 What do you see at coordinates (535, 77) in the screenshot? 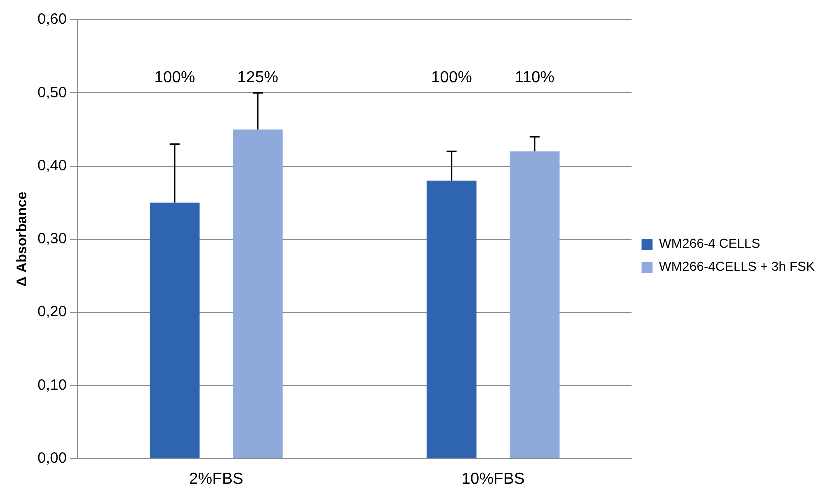
I see `annotation: 110%` at bounding box center [535, 77].